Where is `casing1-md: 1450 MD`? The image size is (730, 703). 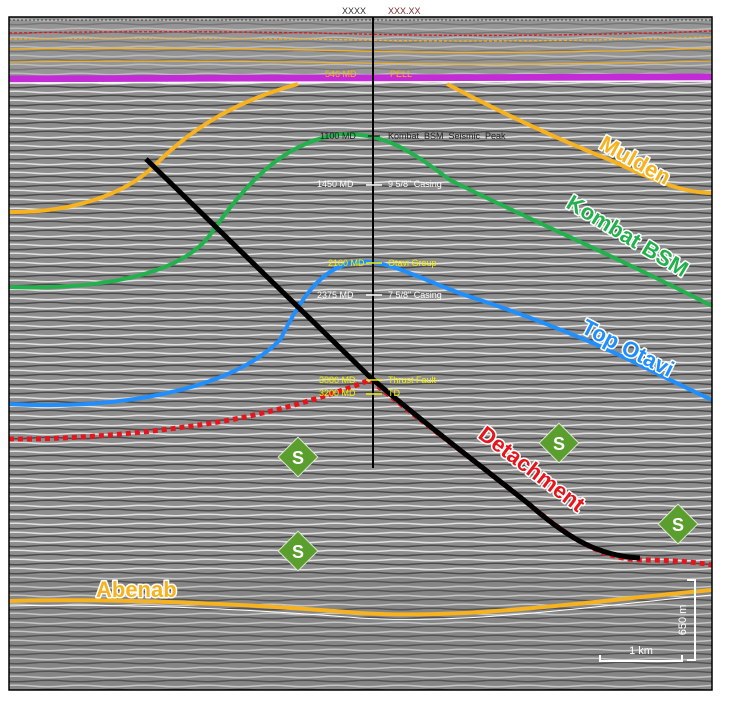 casing1-md: 1450 MD is located at coordinates (335, 184).